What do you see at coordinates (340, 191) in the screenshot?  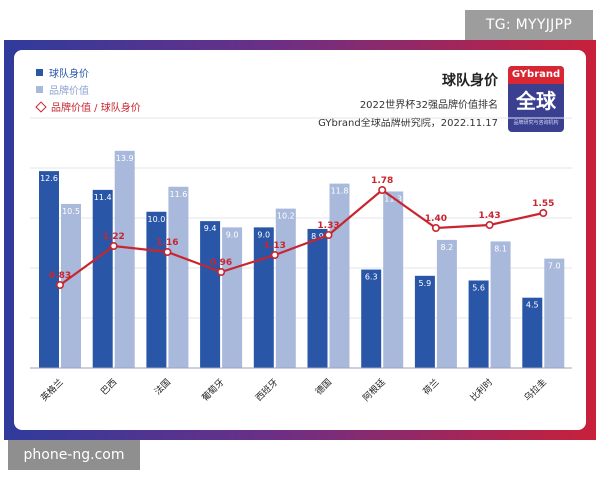 I see `brand-value-label: 11.8` at bounding box center [340, 191].